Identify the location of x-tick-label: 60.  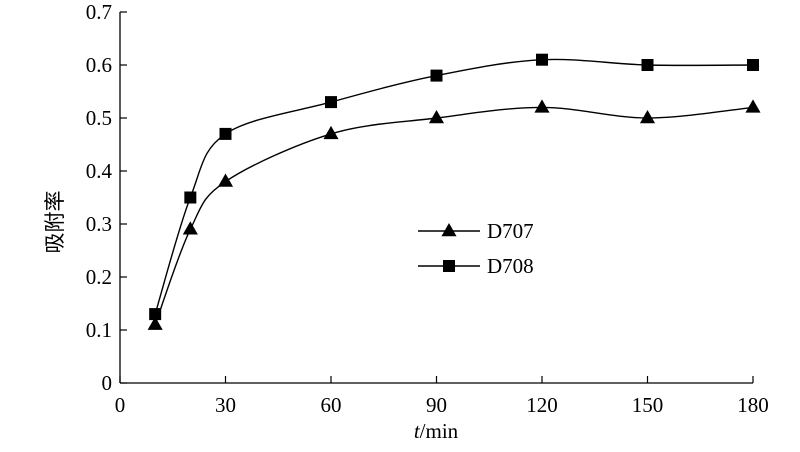
(331, 405).